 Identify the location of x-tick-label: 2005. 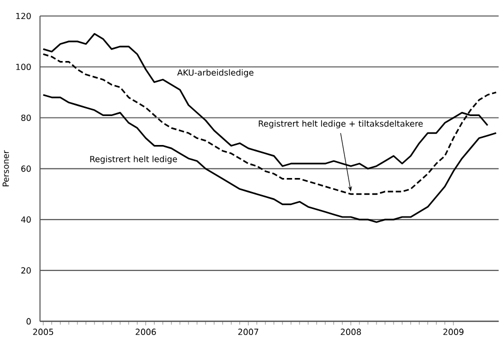
(43, 332).